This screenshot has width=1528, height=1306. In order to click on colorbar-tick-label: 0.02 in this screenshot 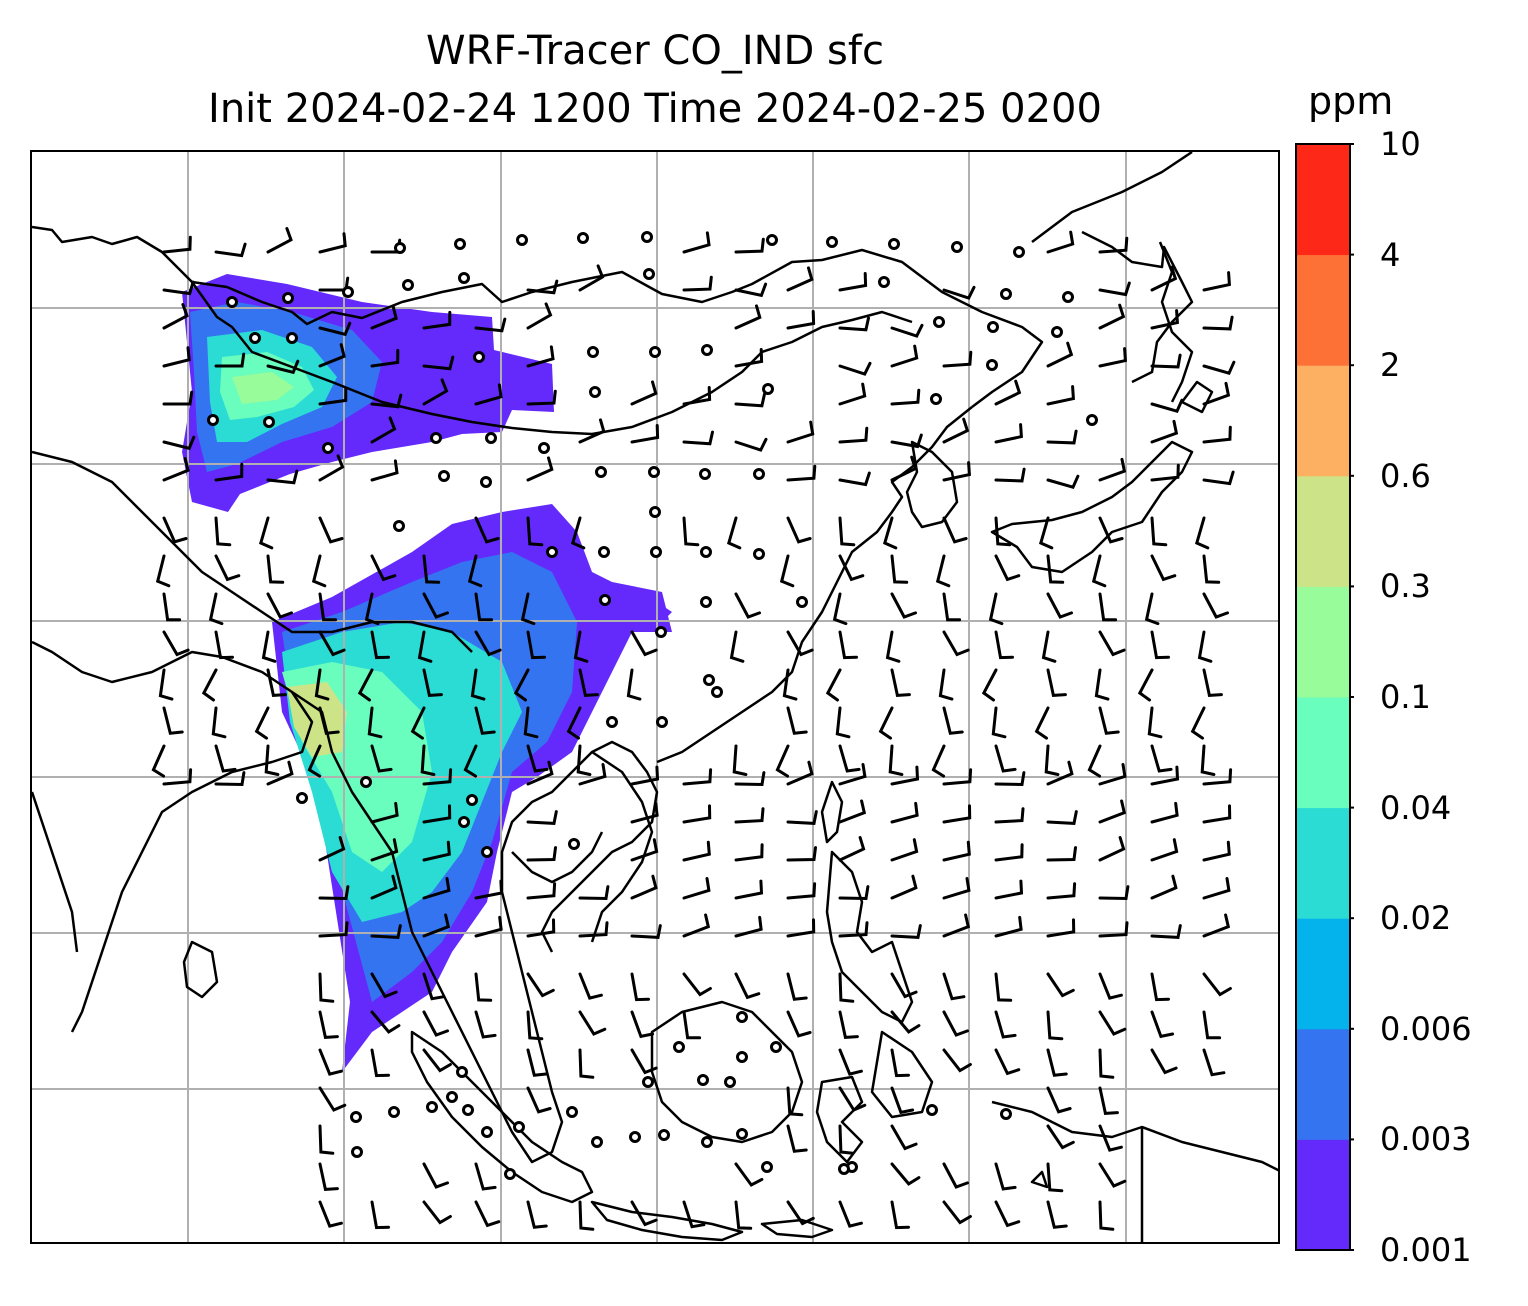, I will do `click(1416, 918)`.